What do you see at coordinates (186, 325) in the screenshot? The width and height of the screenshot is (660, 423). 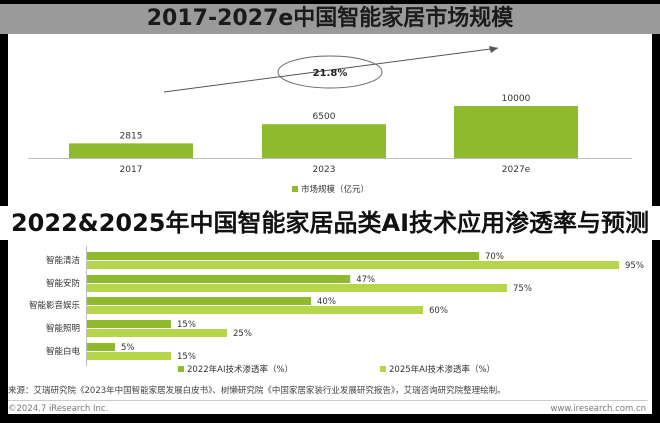 I see `data-label-2022-智能照明: 15%` at bounding box center [186, 325].